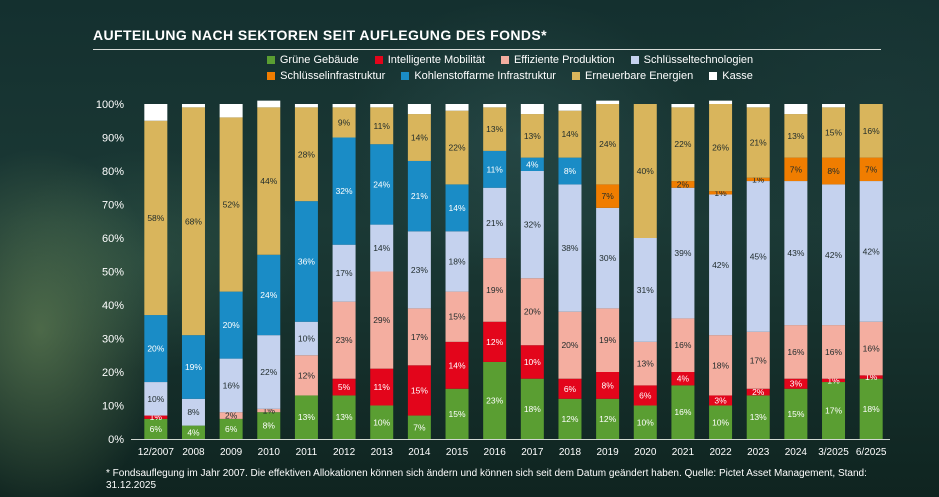  What do you see at coordinates (429, 60) in the screenshot?
I see `legend-item: Intelligente Mobilität` at bounding box center [429, 60].